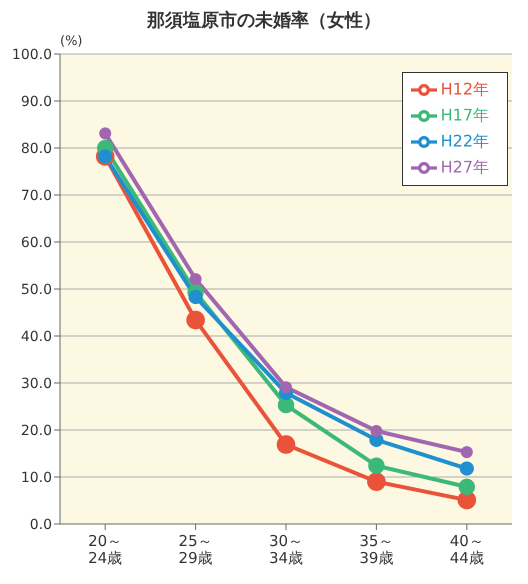 The width and height of the screenshot is (528, 584). I want to click on y-tick-label: 90.0, so click(36, 102).